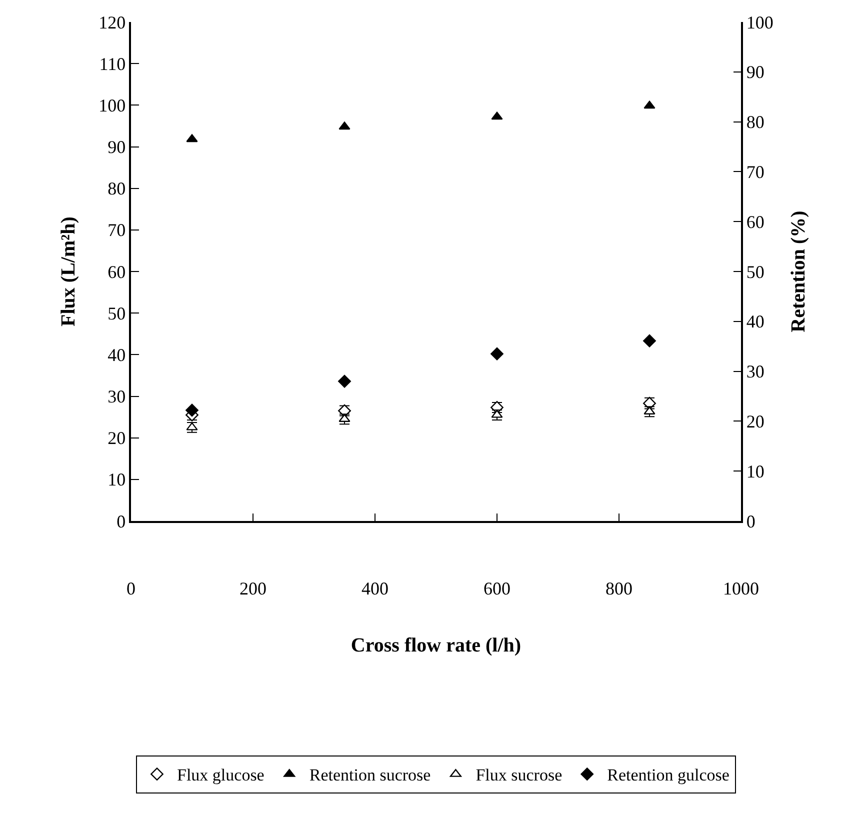  Describe the element at coordinates (755, 172) in the screenshot. I see `y2-tick-label: 70` at that location.